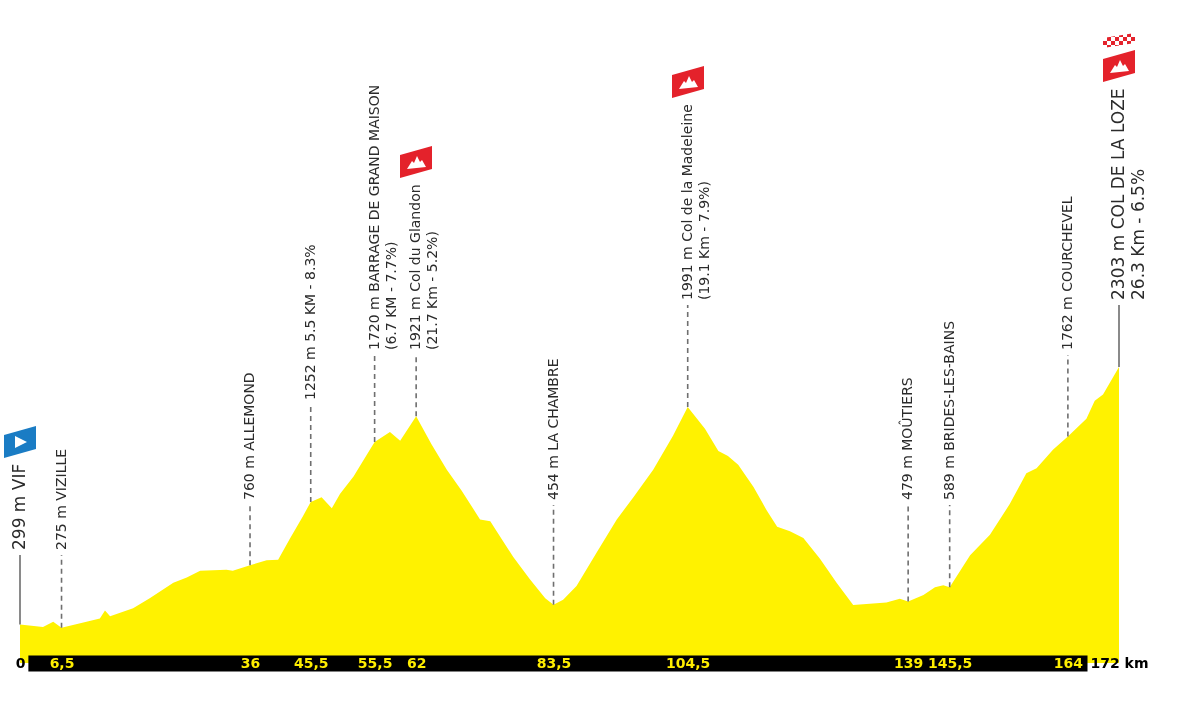  What do you see at coordinates (311, 662) in the screenshot?
I see `x-tick-label: 45,5` at bounding box center [311, 662].